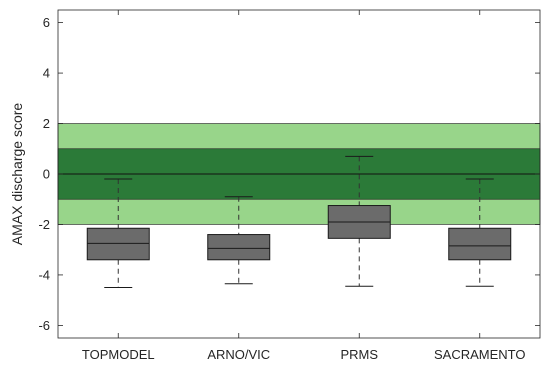 The width and height of the screenshot is (542, 365). What do you see at coordinates (238, 354) in the screenshot?
I see `x-category-label: ARNO/VIC` at bounding box center [238, 354].